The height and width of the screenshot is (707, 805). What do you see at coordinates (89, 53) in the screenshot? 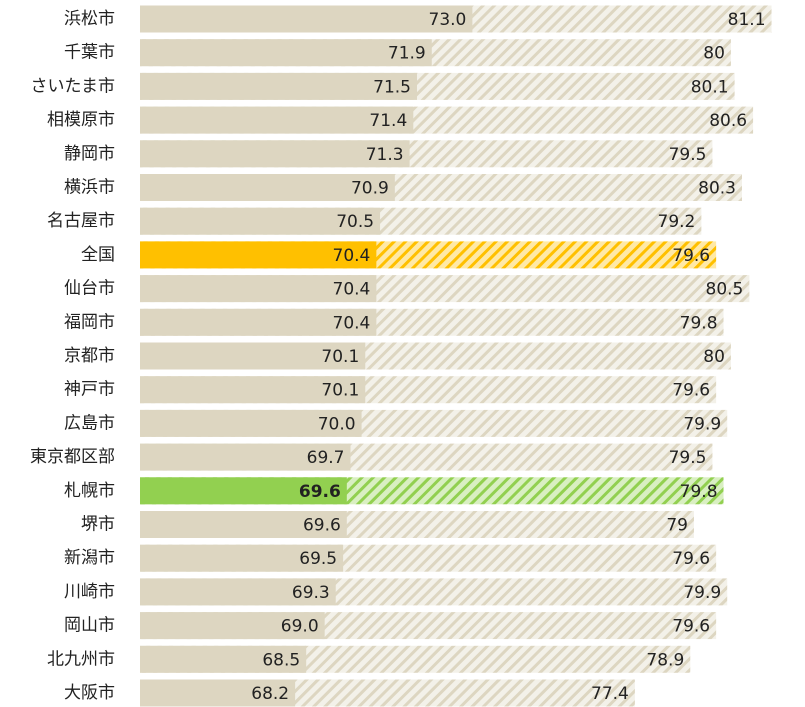
I see `category-label: 千葉市` at bounding box center [89, 53].